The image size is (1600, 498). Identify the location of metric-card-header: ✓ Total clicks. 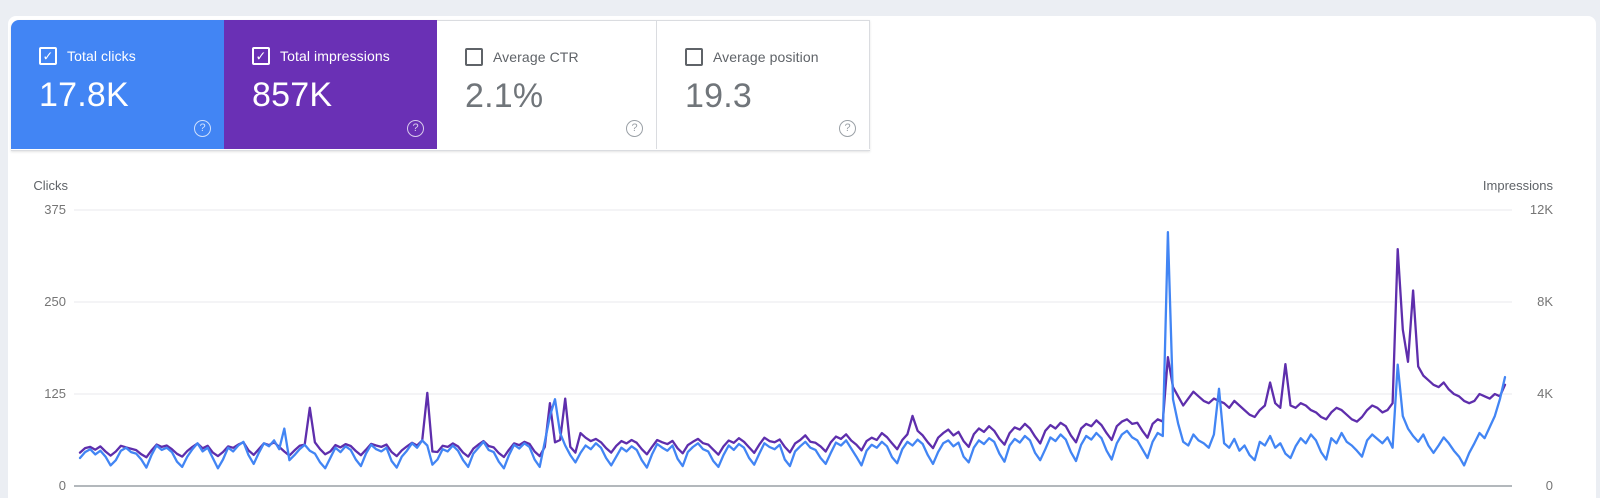
(131, 56).